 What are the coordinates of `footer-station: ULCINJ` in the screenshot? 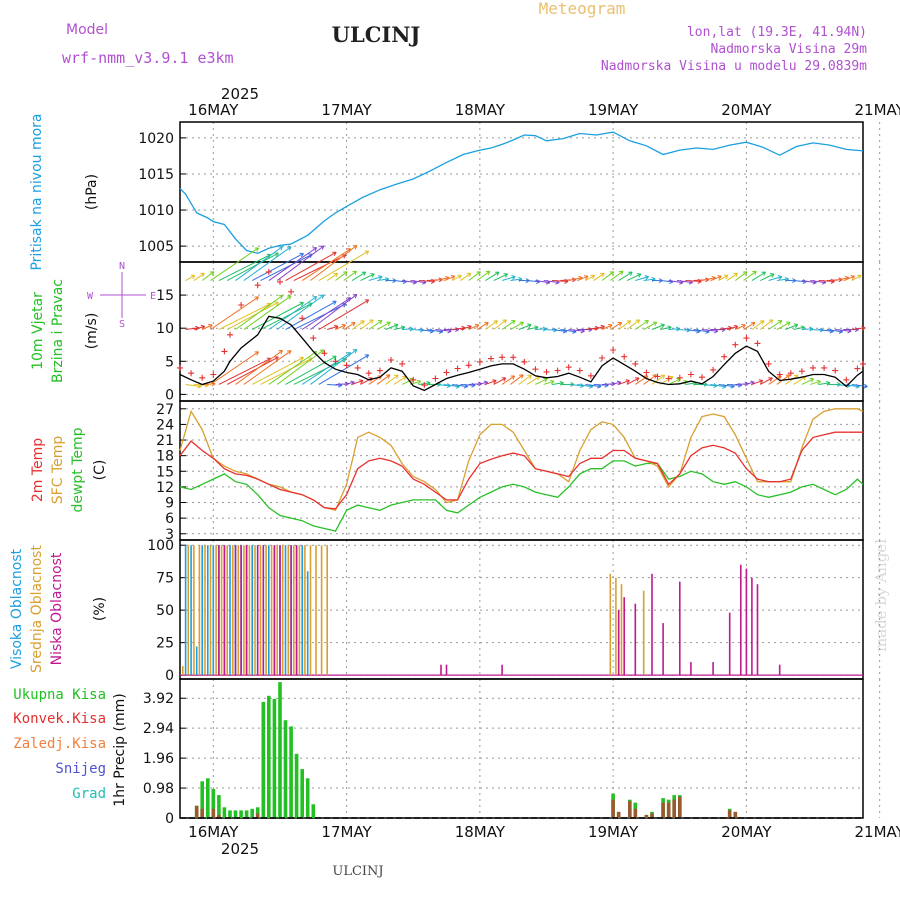 It's located at (357, 871).